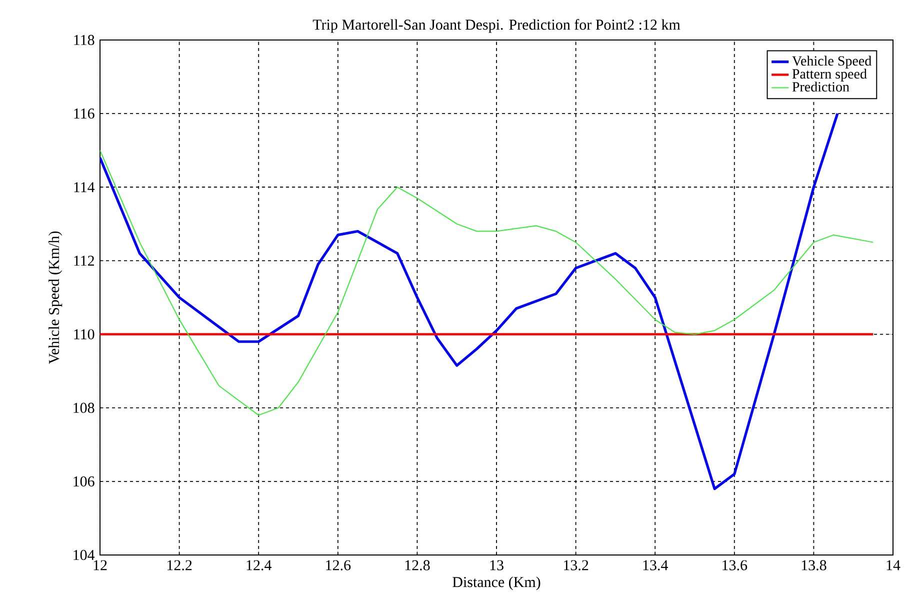  Describe the element at coordinates (821, 87) in the screenshot. I see `legend-label: Prediction` at that location.